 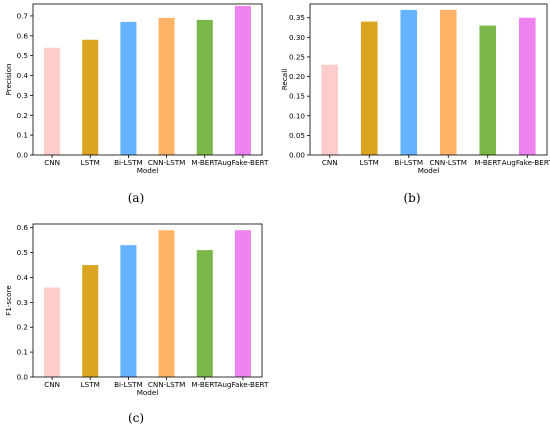 I want to click on y-axis-title: Recall, so click(x=284, y=79).